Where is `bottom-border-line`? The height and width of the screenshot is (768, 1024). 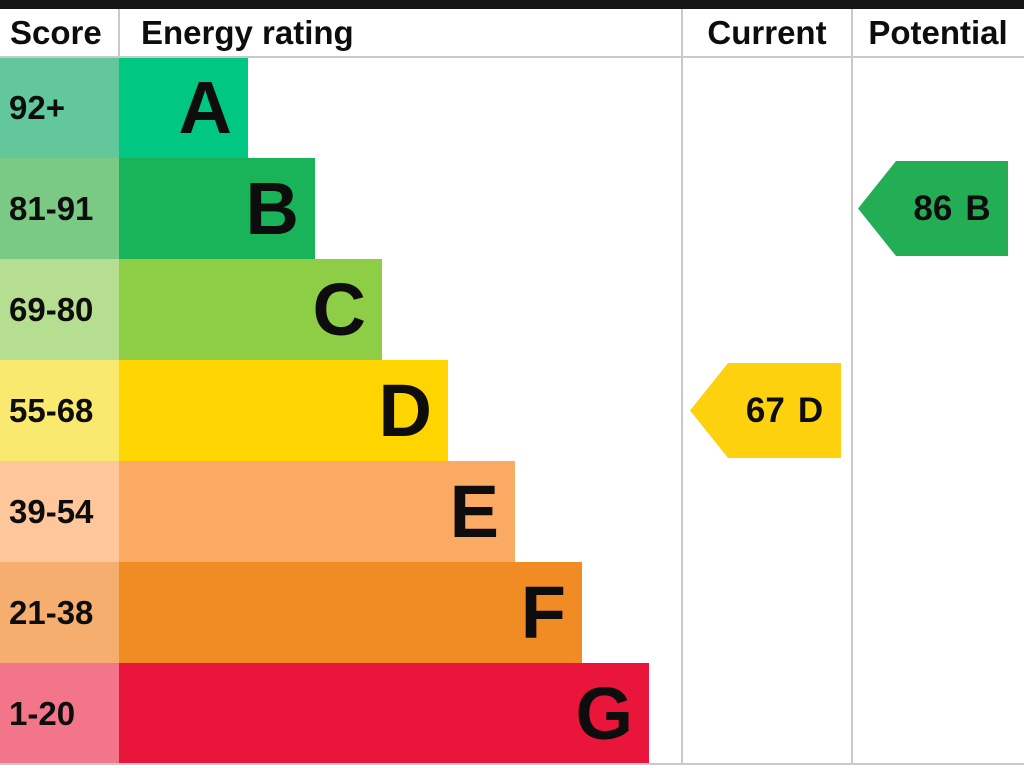
bottom-border-line is located at coordinates (512, 764).